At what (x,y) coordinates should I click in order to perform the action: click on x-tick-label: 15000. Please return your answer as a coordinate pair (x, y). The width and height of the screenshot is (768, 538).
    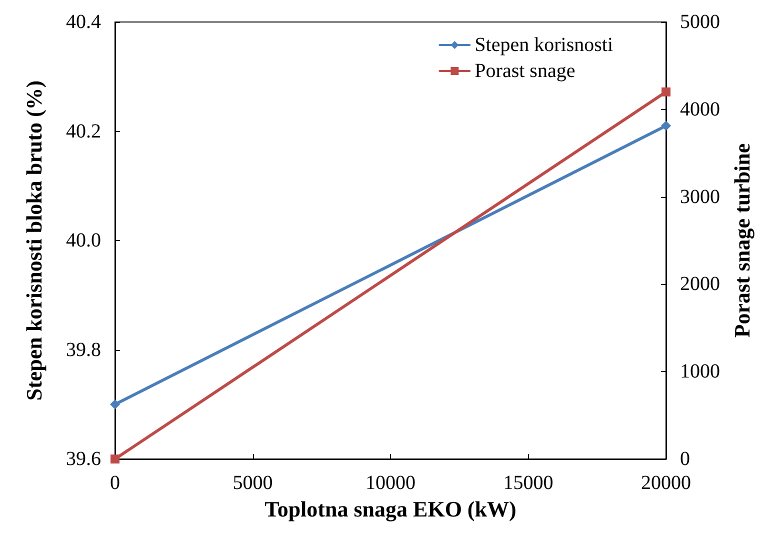
    Looking at the image, I should click on (528, 483).